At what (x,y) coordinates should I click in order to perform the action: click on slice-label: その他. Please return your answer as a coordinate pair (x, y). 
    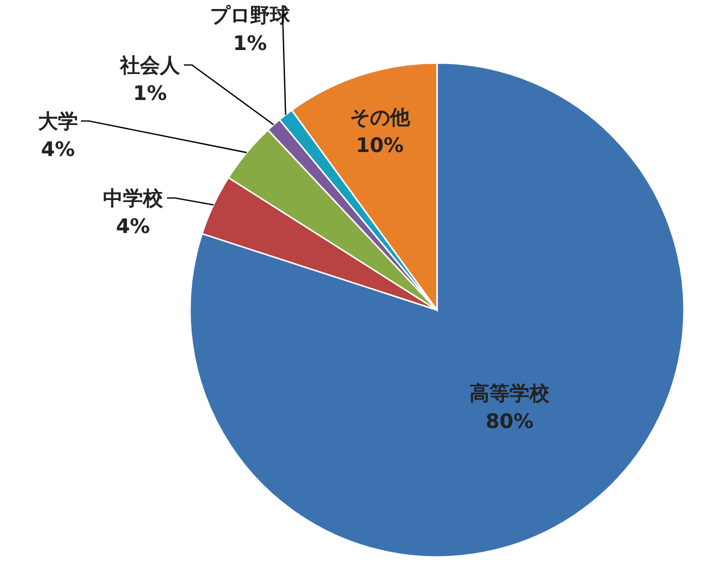
    Looking at the image, I should click on (380, 116).